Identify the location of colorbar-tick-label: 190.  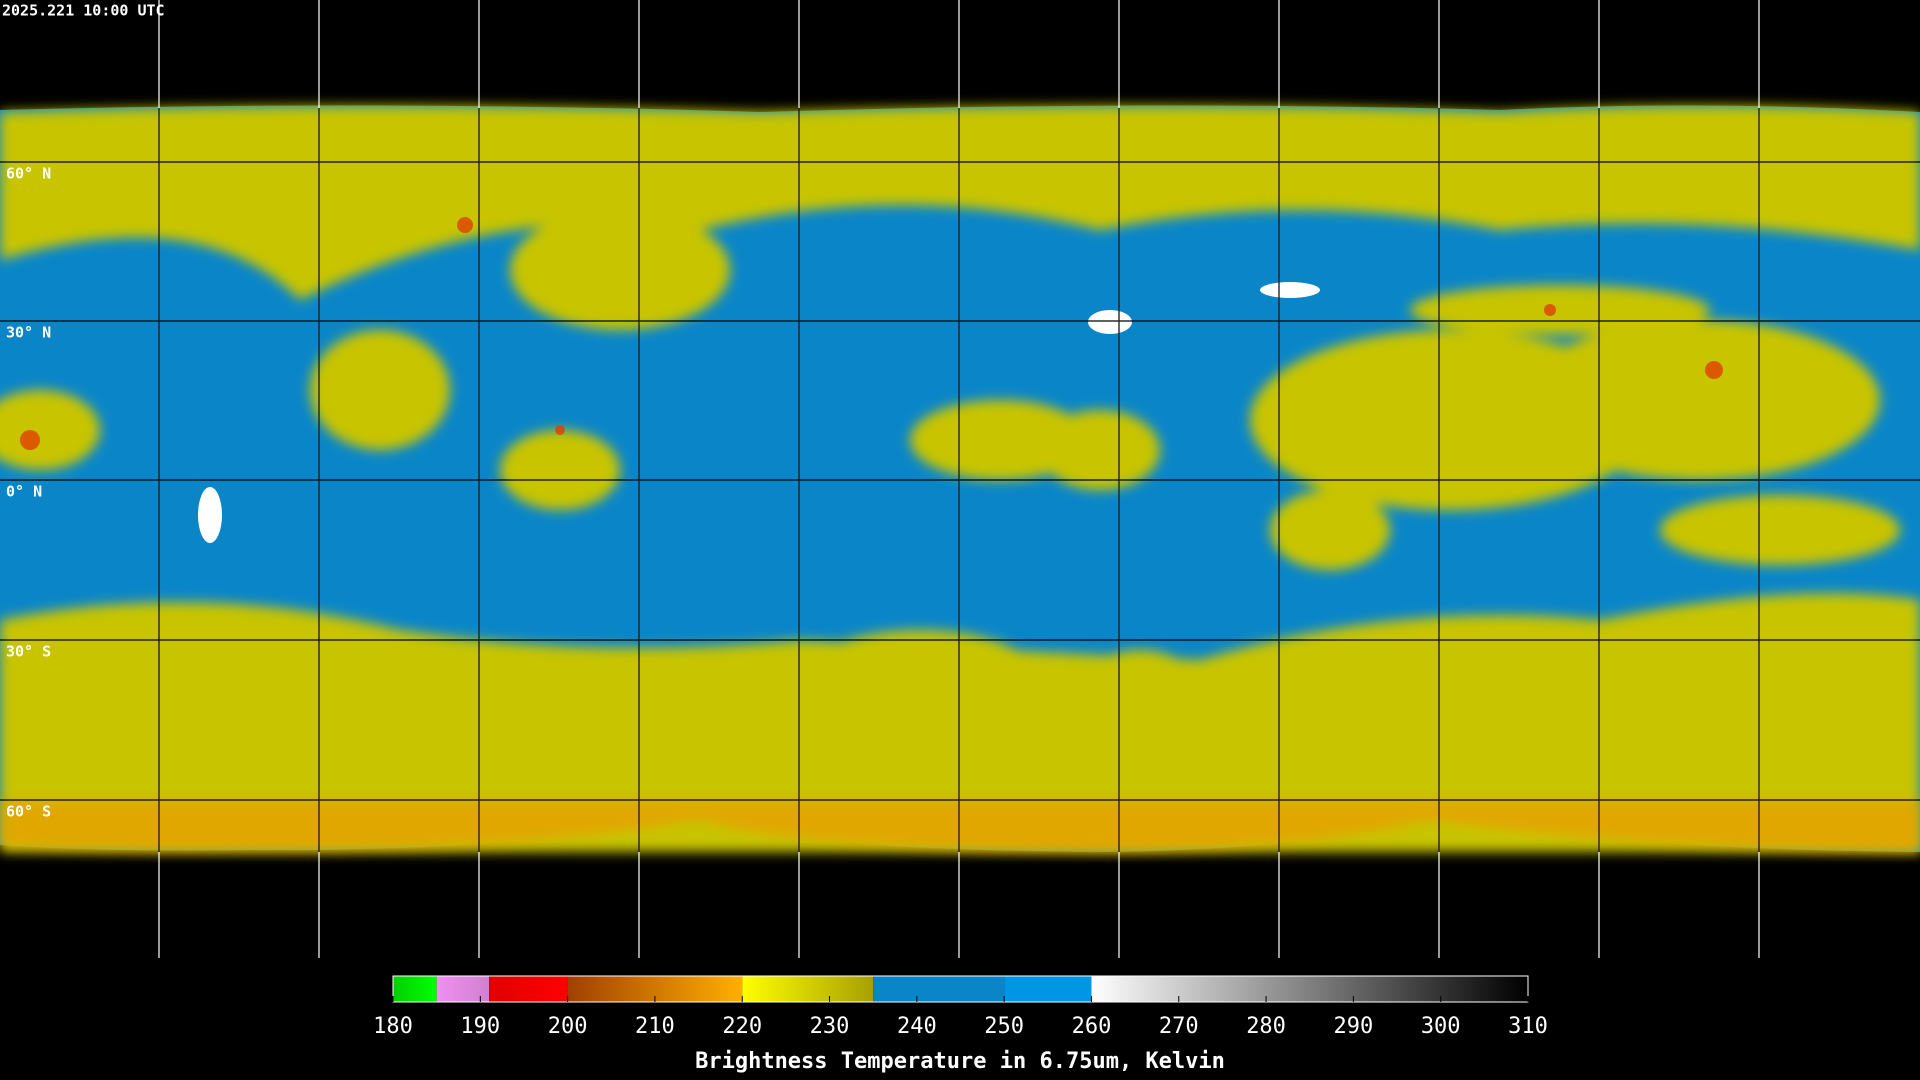
(480, 1026).